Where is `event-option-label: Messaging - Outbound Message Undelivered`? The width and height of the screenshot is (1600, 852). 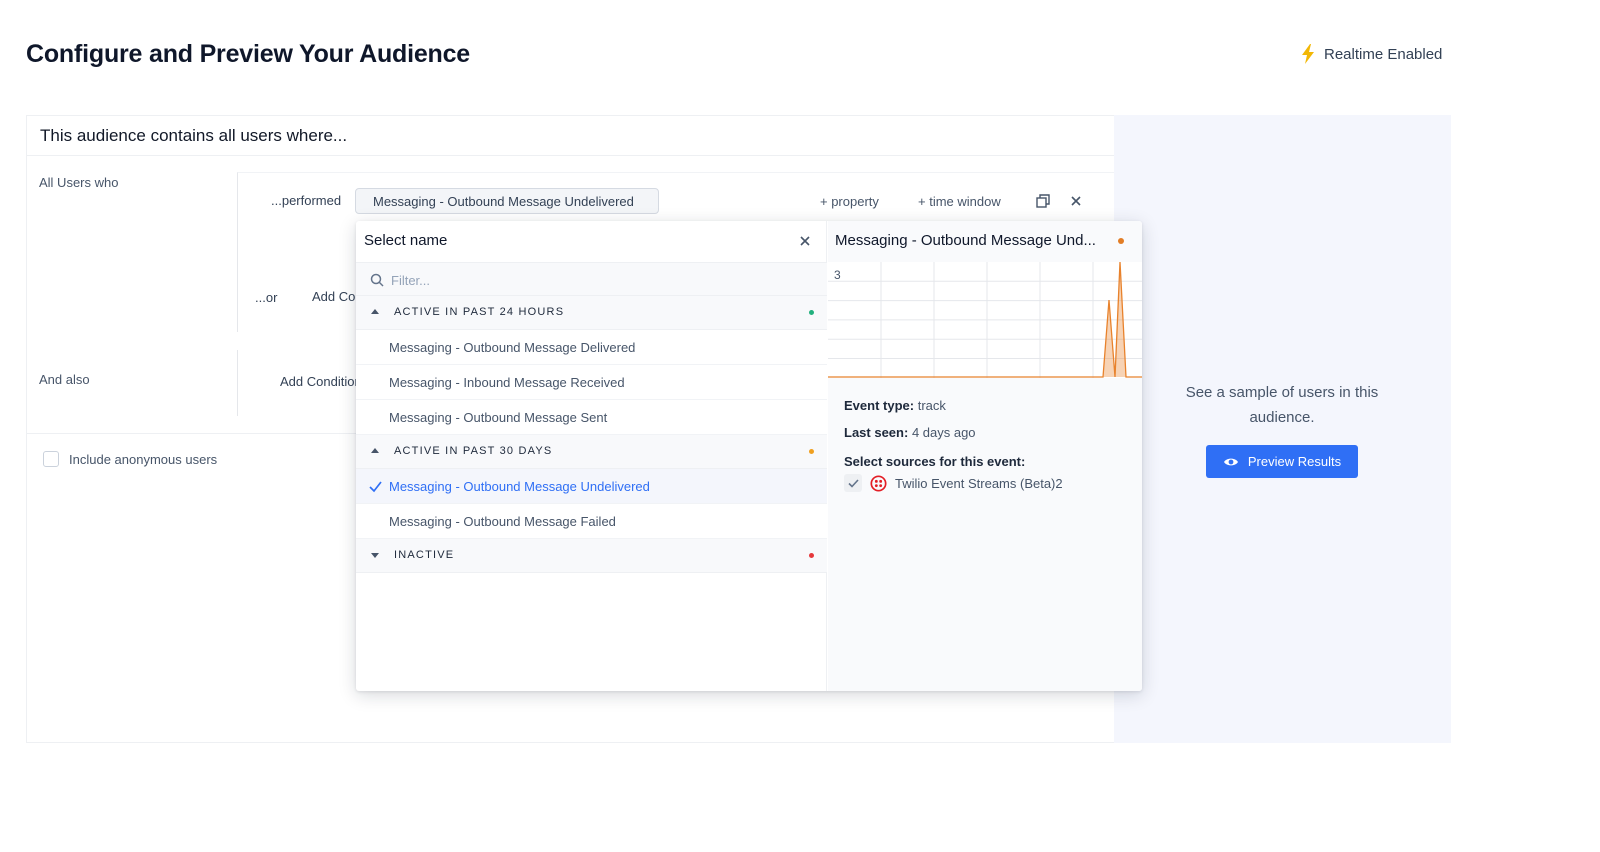
event-option-label: Messaging - Outbound Message Undelivered is located at coordinates (519, 486).